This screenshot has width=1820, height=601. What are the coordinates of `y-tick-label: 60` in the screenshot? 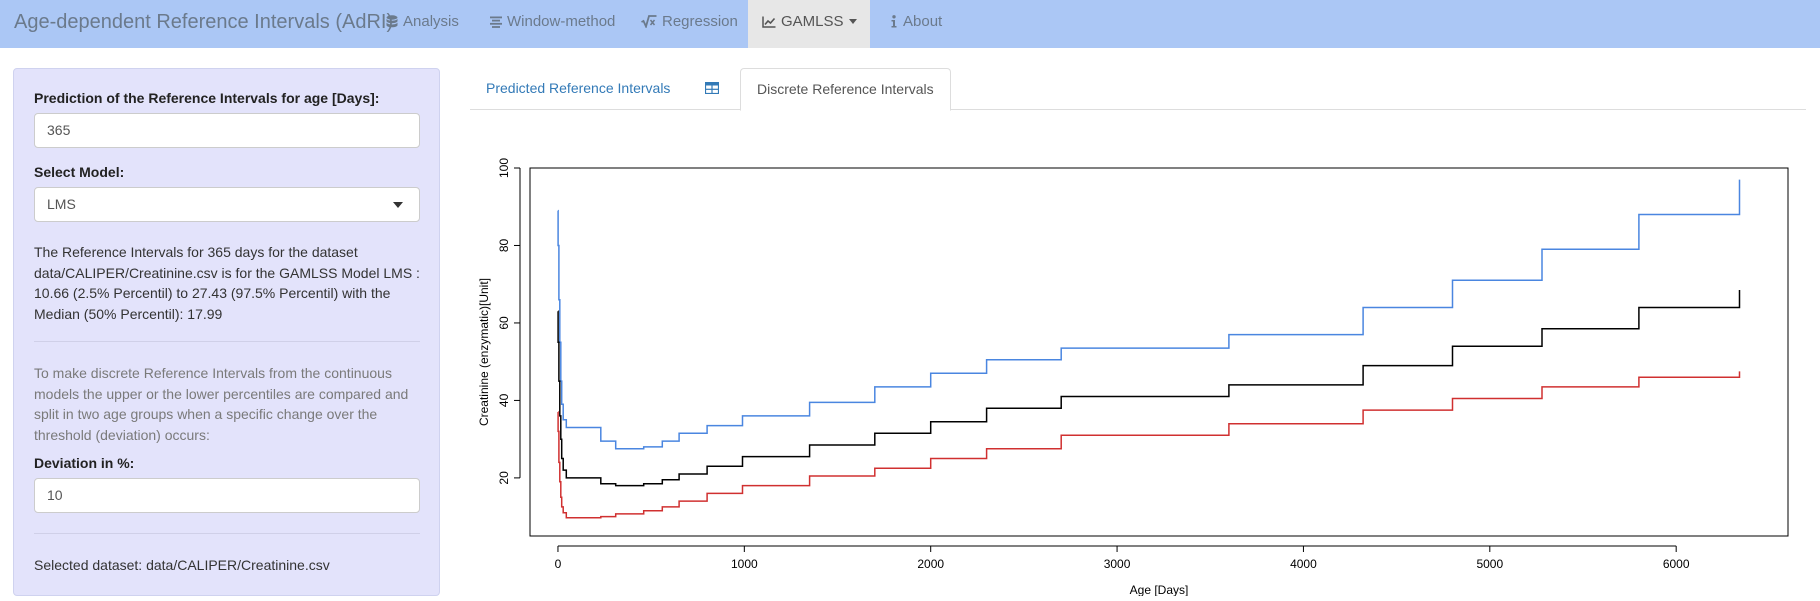 It's located at (504, 323).